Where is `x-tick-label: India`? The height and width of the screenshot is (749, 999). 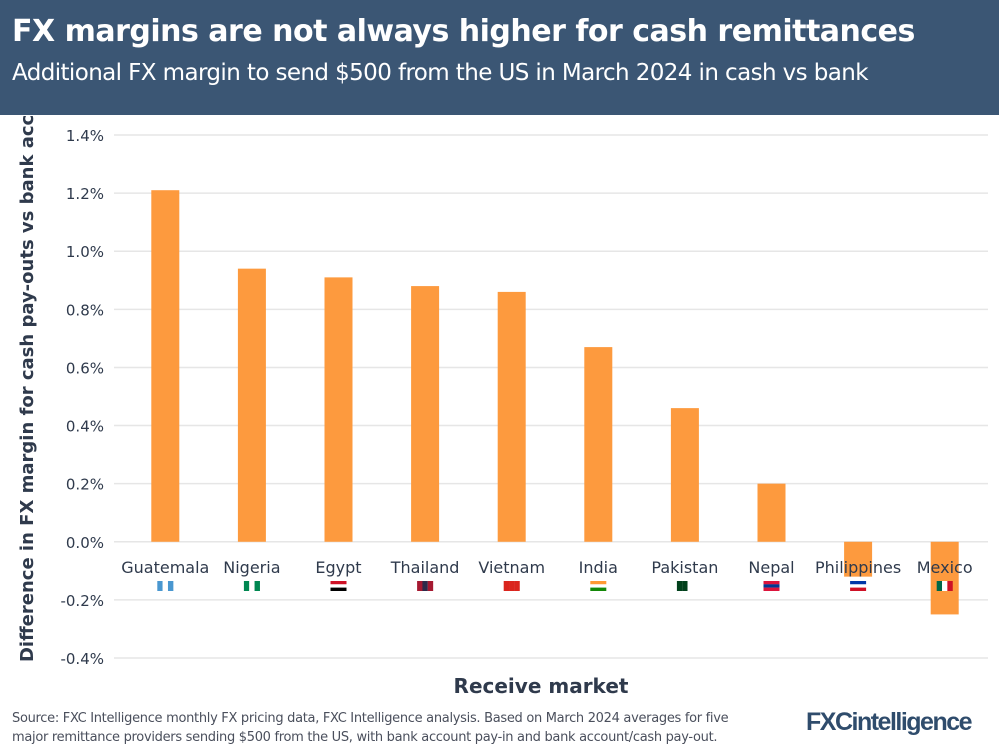
x-tick-label: India is located at coordinates (598, 567).